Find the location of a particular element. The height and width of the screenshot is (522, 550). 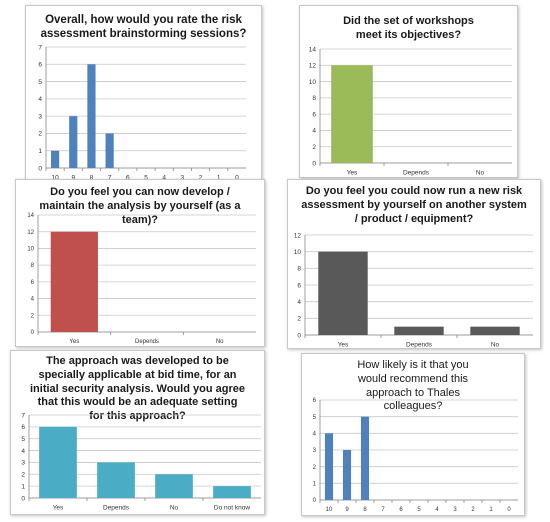

x-tick-label: 6 is located at coordinates (401, 510).